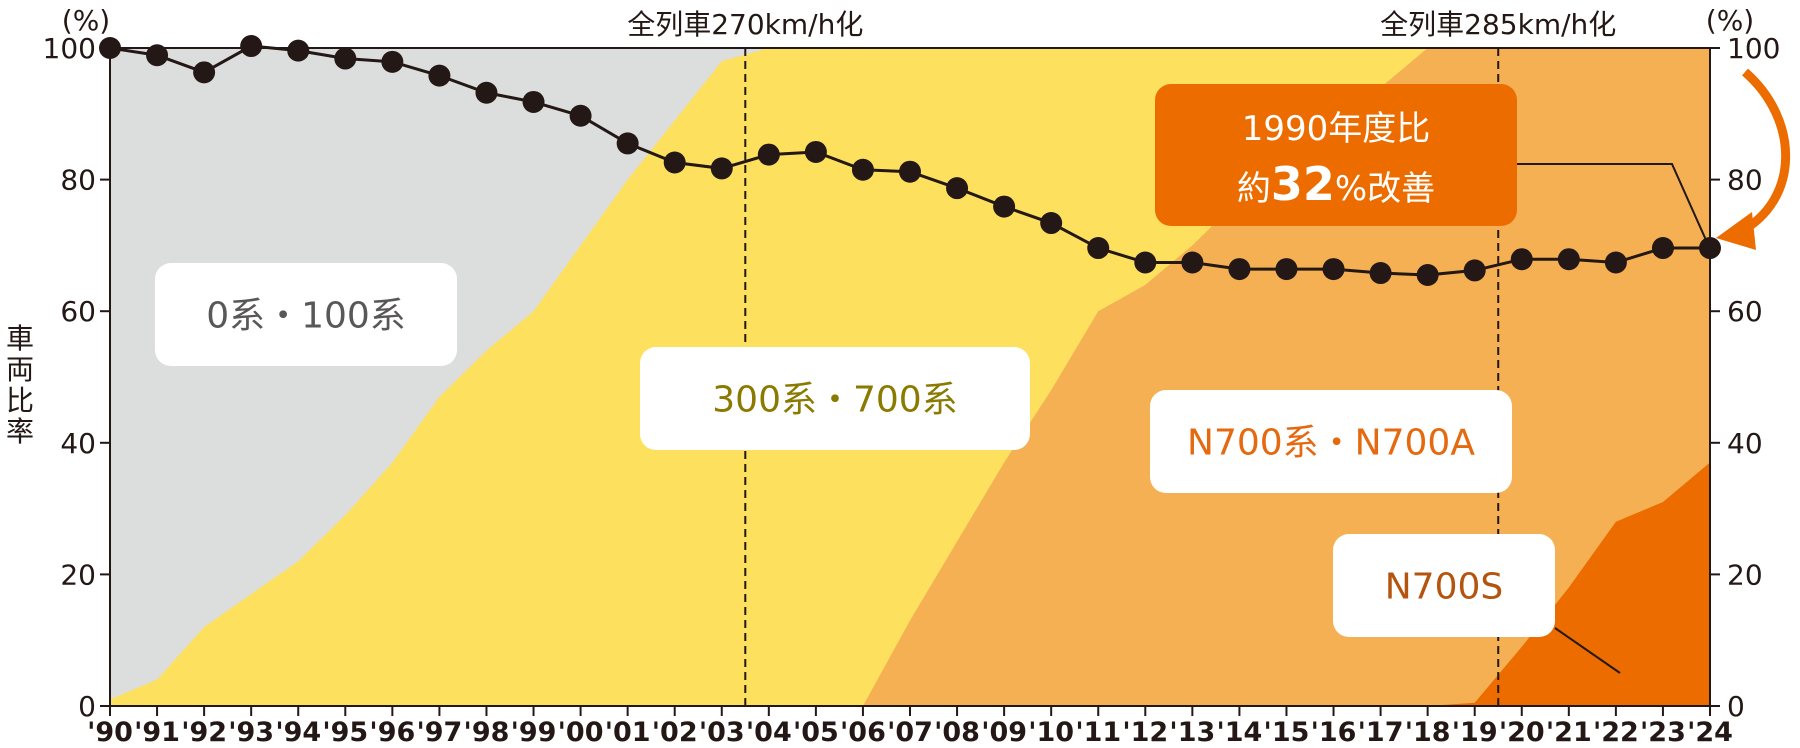 Image resolution: width=1800 pixels, height=748 pixels. Describe the element at coordinates (1385, 189) in the screenshot. I see `callout-suffix: %改善` at that location.